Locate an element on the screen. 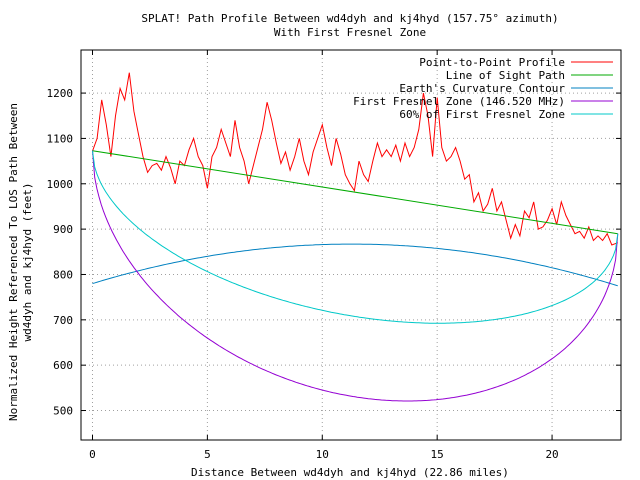 Image resolution: width=640 pixels, height=480 pixels. legend-label: First Fresnel Zone (146.520 MHz) is located at coordinates (459, 101).